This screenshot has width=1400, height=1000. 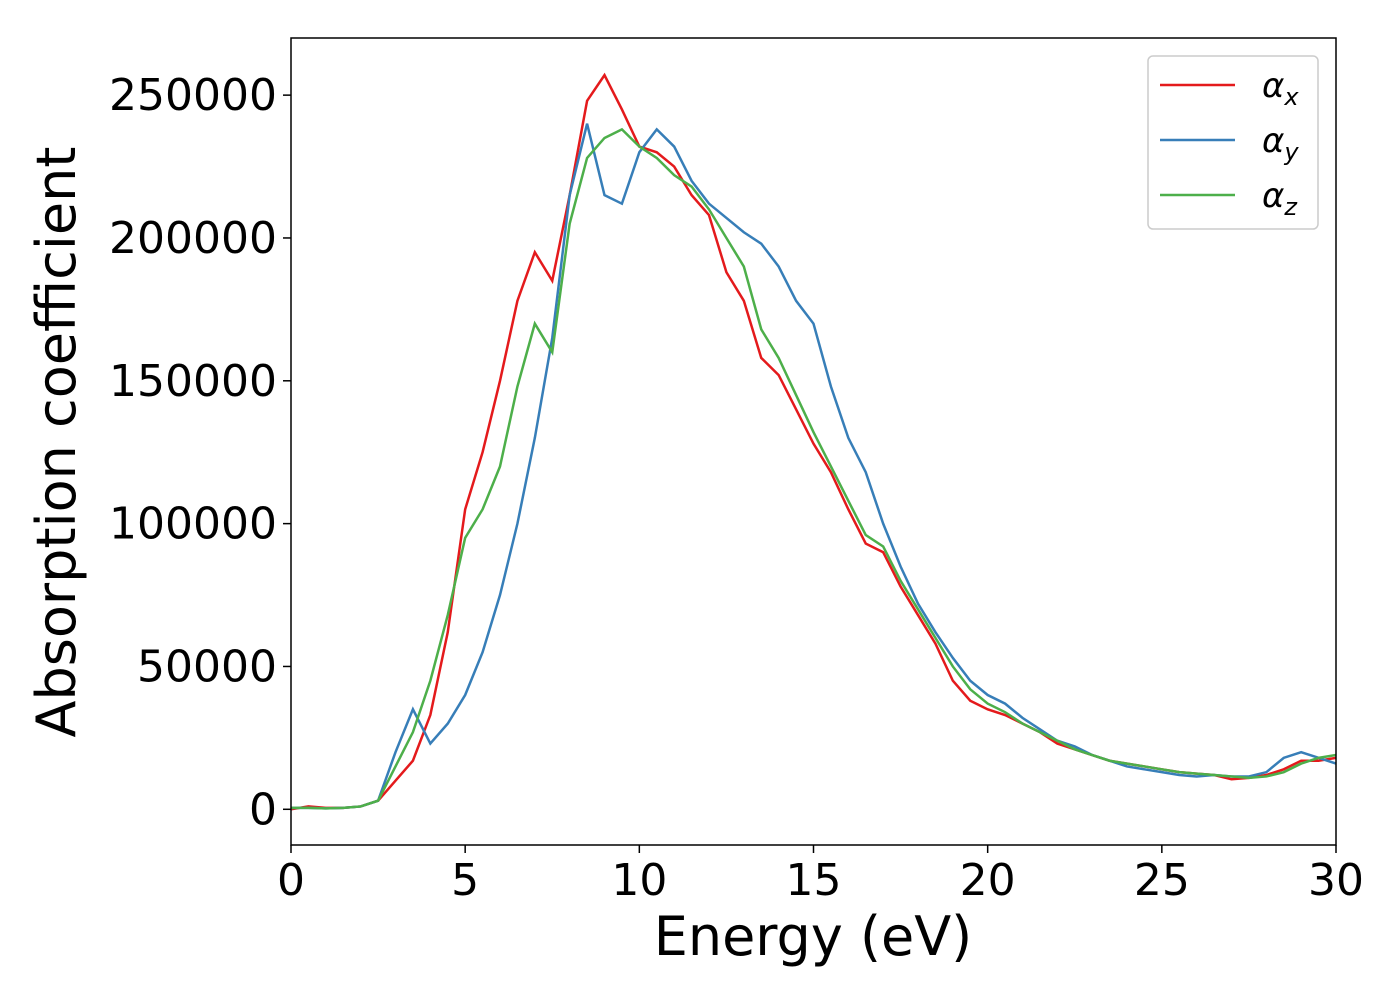 What do you see at coordinates (1336, 880) in the screenshot?
I see `x-tick-label: 30` at bounding box center [1336, 880].